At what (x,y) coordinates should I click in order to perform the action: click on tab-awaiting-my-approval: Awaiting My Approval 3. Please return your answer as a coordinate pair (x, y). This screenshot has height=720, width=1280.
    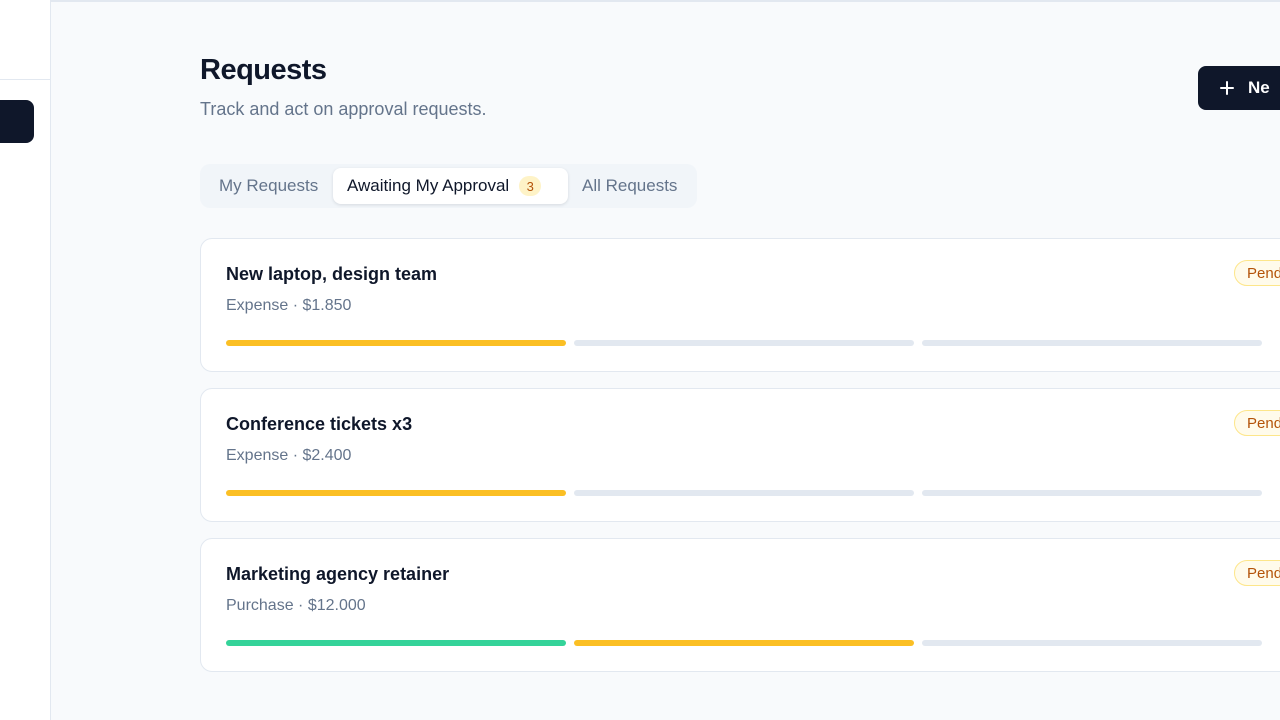
    Looking at the image, I should click on (450, 186).